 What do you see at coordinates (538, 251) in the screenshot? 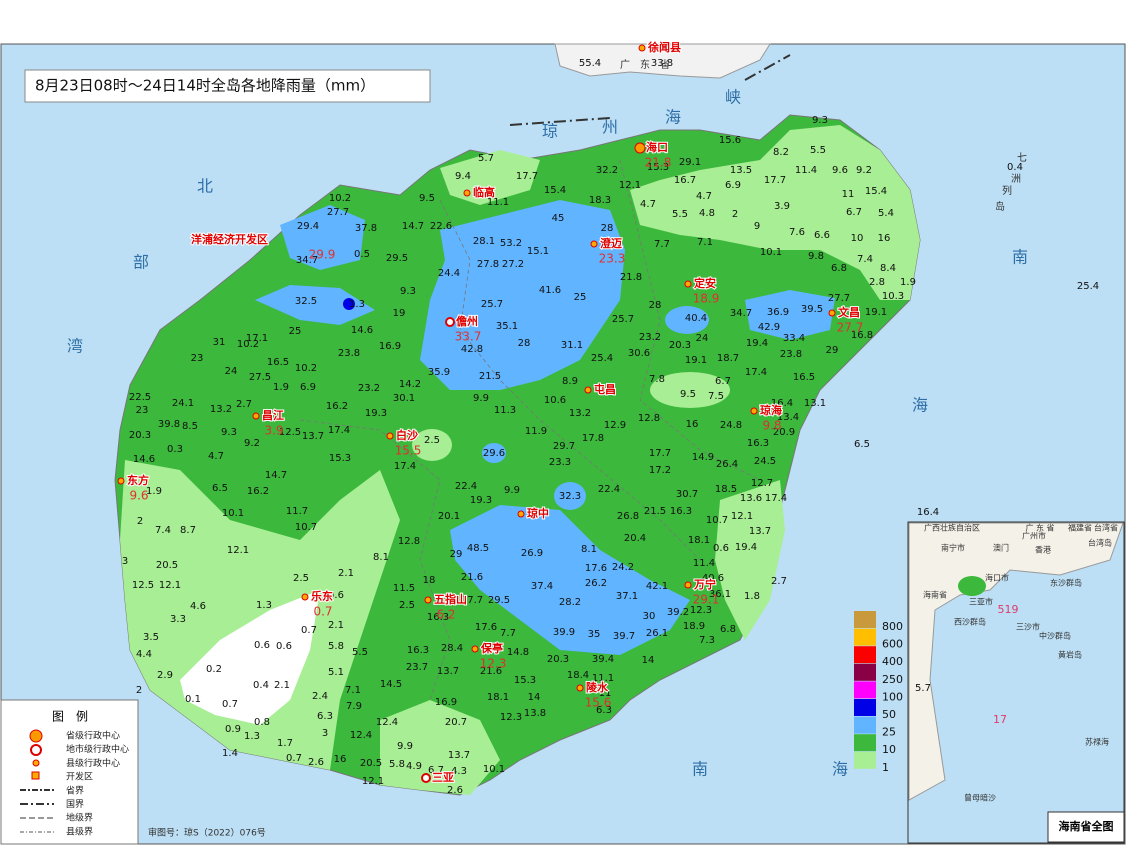
I see `station-value: 15.1` at bounding box center [538, 251].